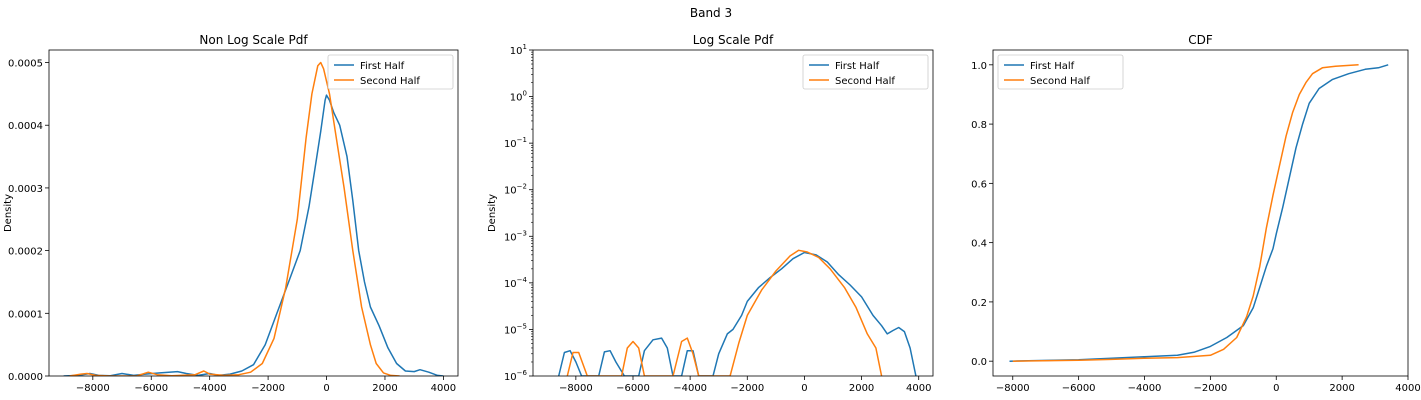 This screenshot has height=400, width=1421. I want to click on y-tick-label: 0.0000, so click(25, 377).